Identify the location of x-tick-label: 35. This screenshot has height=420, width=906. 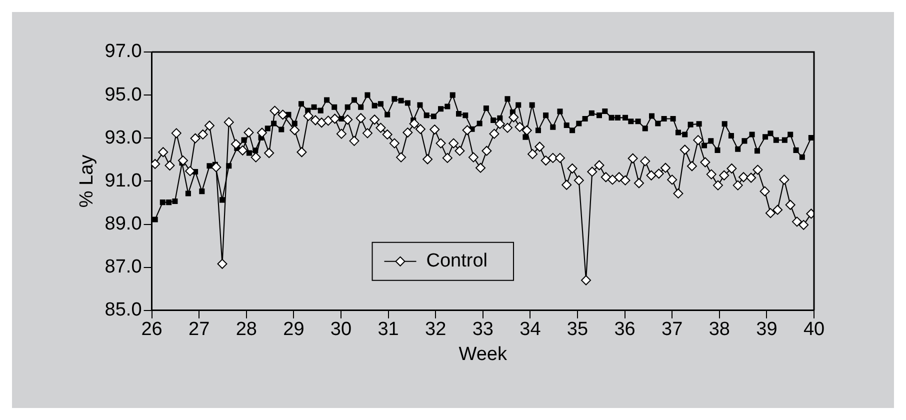
(577, 329).